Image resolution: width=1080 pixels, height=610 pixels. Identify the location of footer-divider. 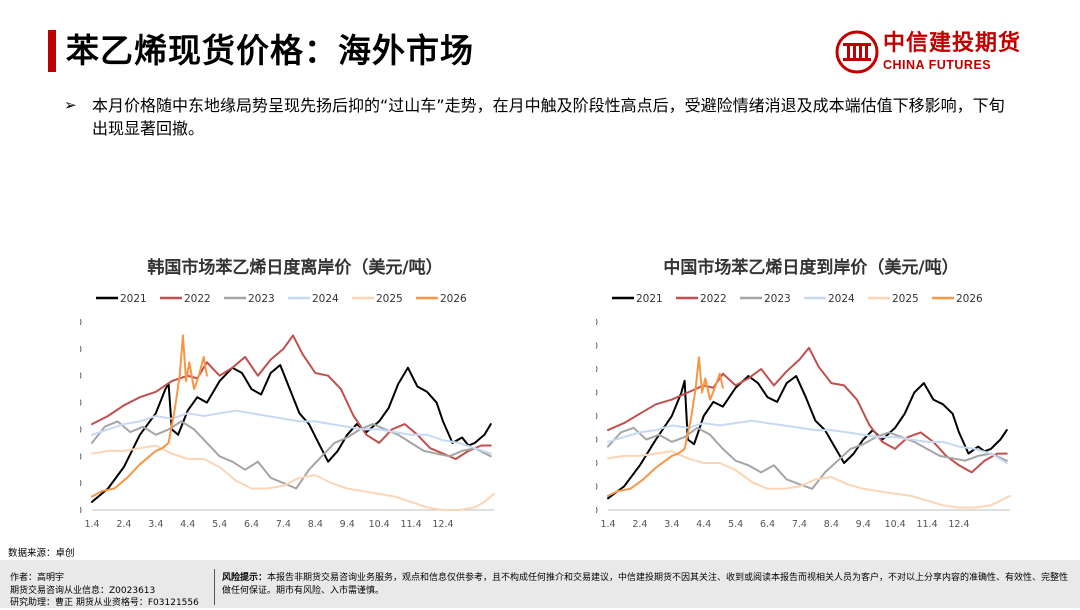
(214, 587).